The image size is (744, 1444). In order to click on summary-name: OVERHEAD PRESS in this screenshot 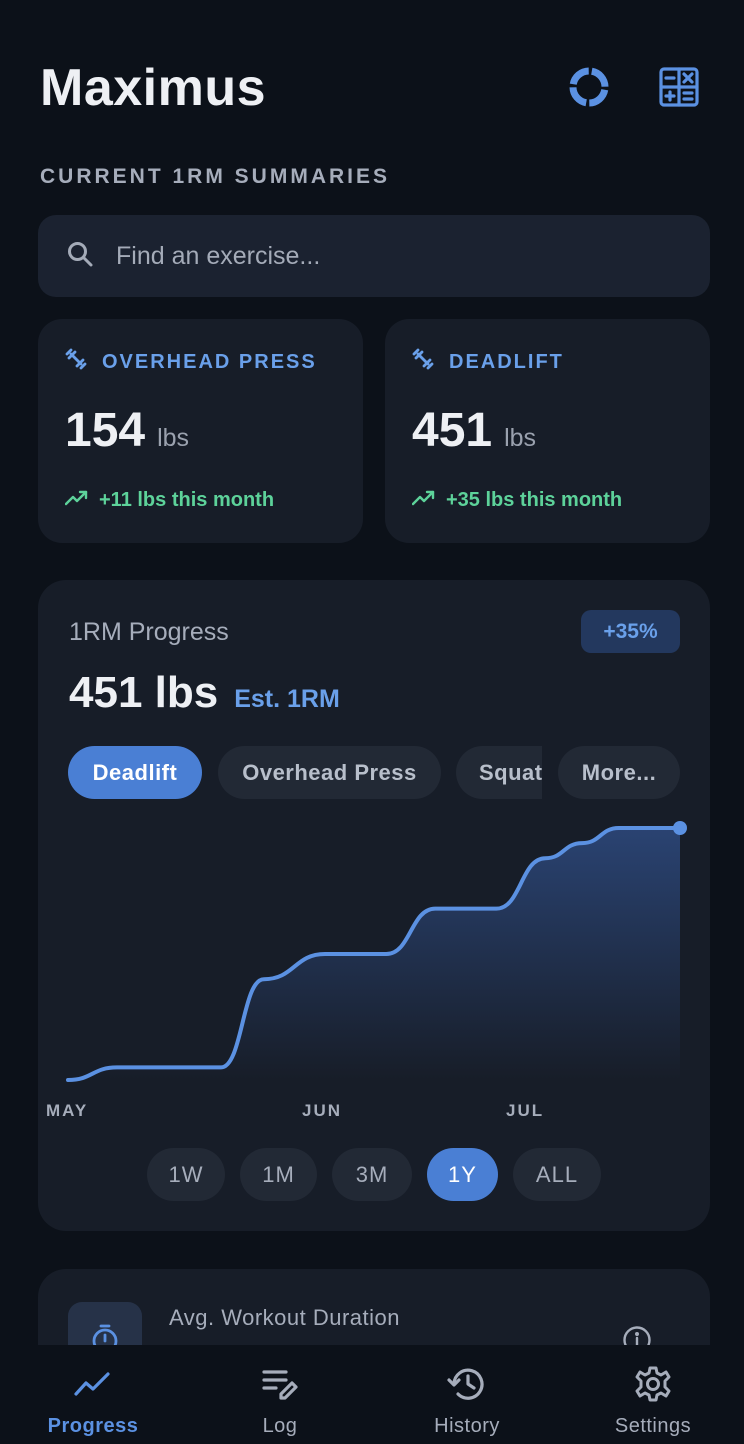, I will do `click(190, 362)`.